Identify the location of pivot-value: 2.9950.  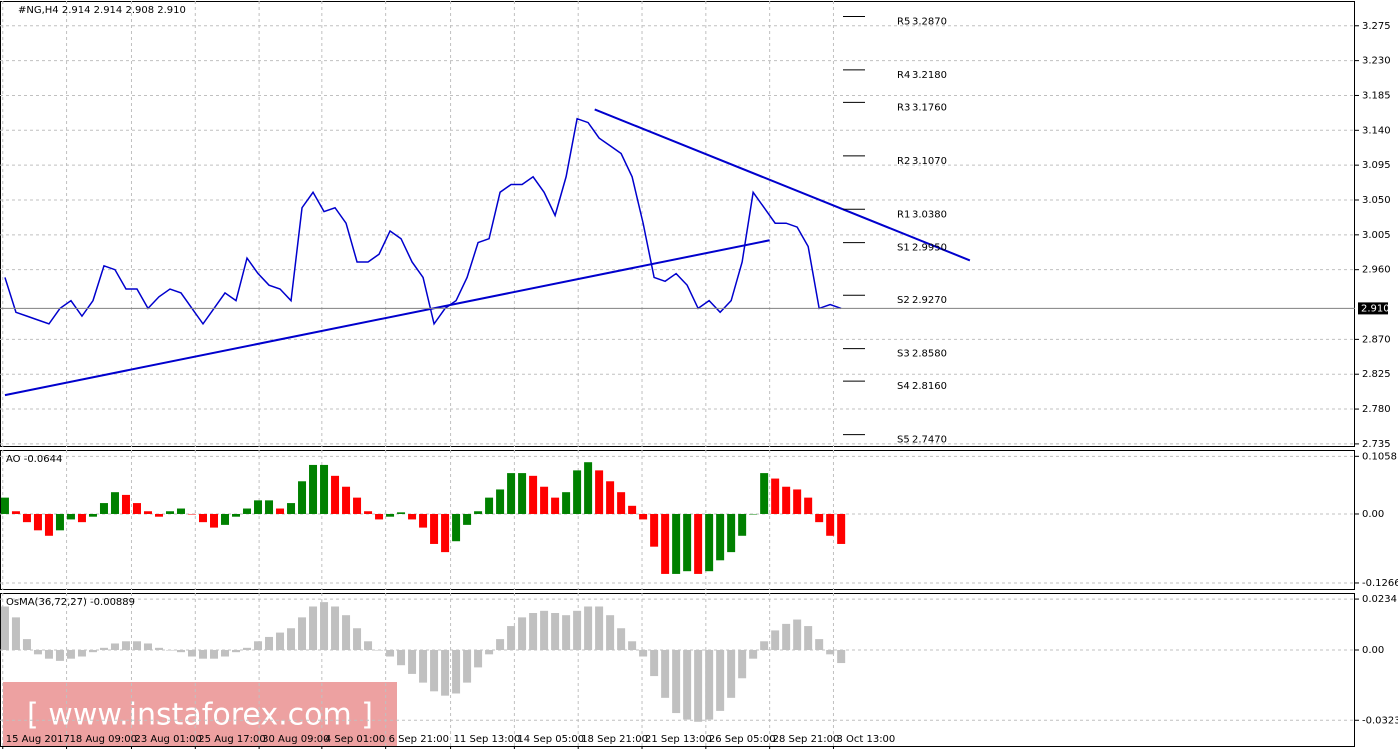
(929, 248).